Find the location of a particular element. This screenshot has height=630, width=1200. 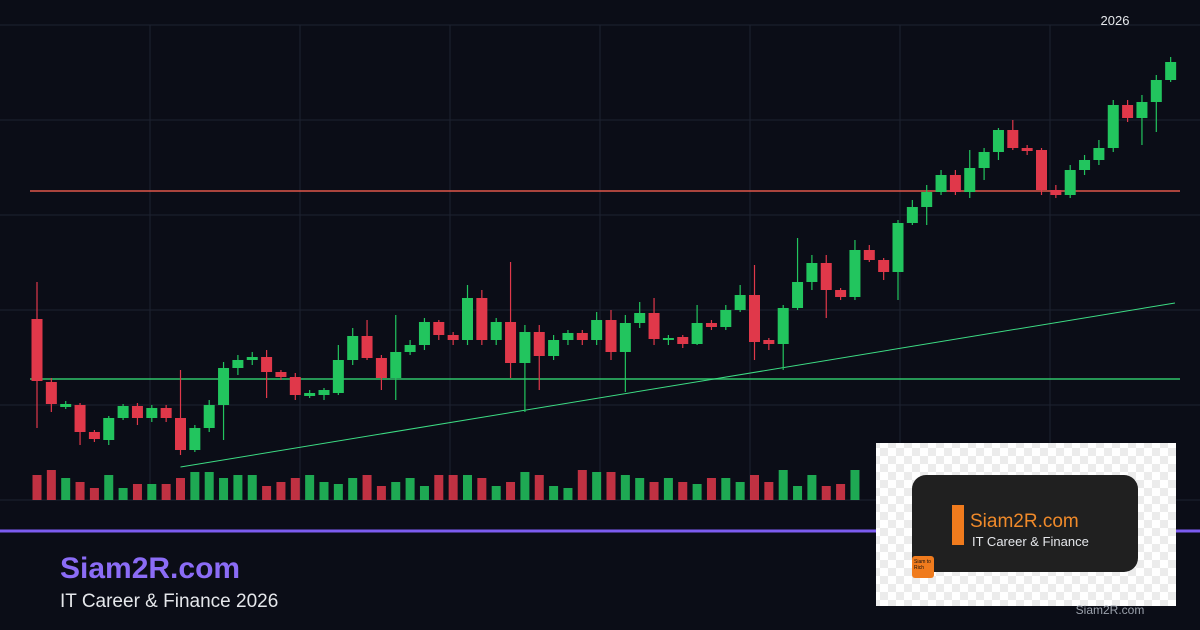

brand-subtitle: IT Career & Finance 2026 is located at coordinates (169, 601).